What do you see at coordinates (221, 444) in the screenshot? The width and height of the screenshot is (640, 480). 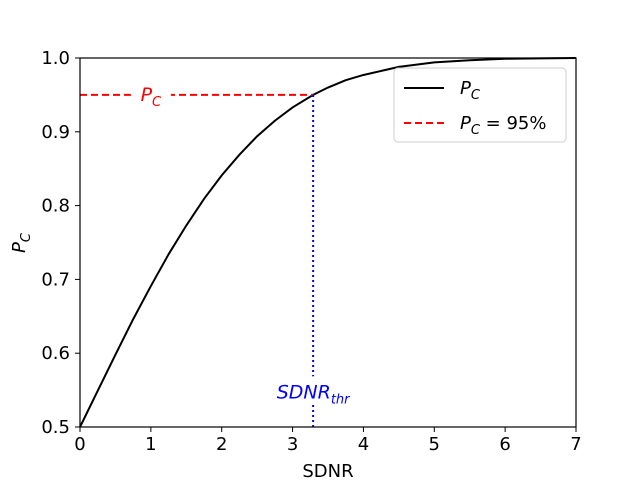 I see `x-tick-label: 2` at bounding box center [221, 444].